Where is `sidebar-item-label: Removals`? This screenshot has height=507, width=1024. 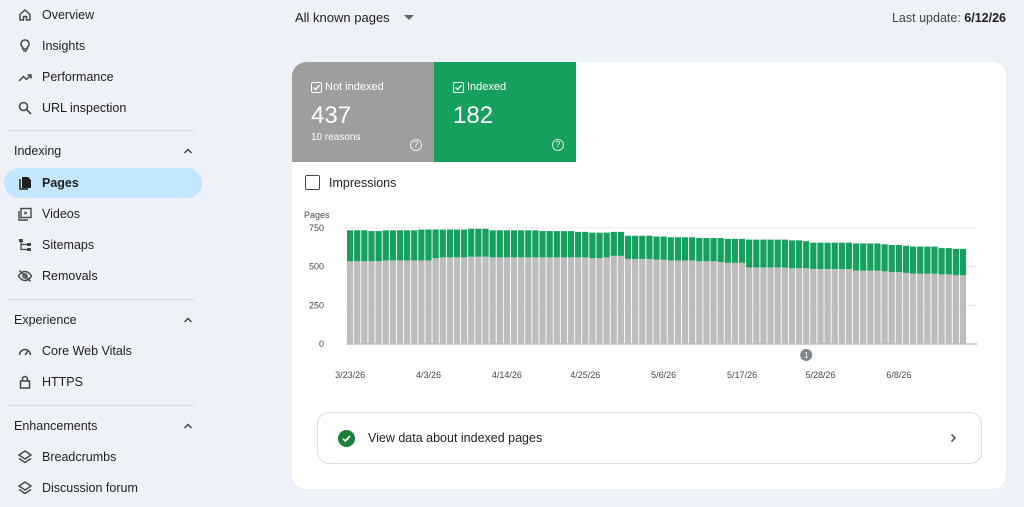 sidebar-item-label: Removals is located at coordinates (70, 276).